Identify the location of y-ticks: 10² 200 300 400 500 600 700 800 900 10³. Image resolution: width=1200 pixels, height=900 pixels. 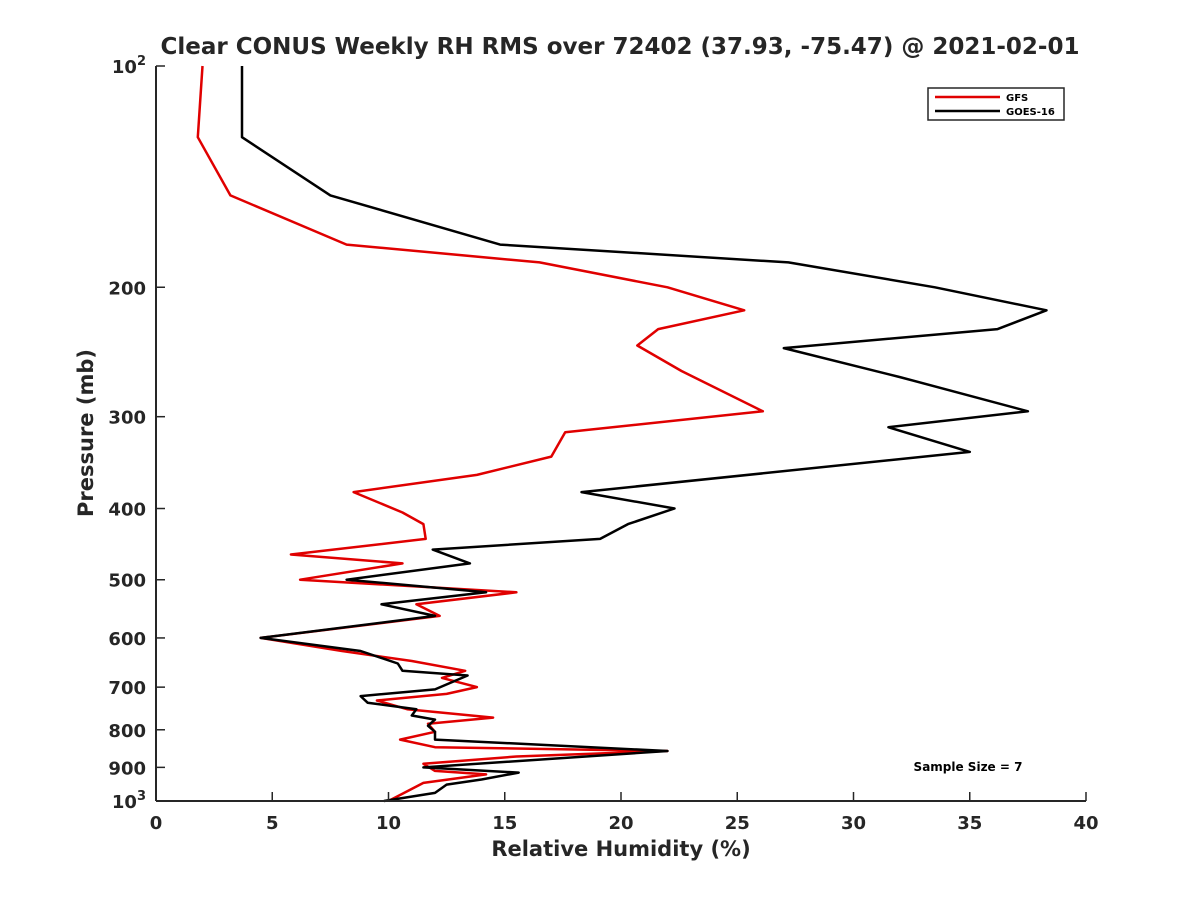
(136, 433).